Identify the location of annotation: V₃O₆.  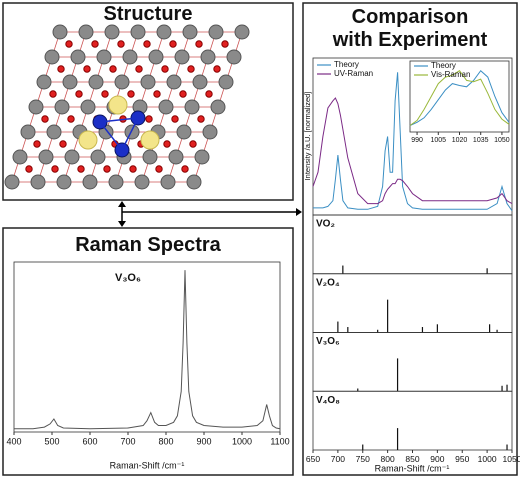
(128, 278).